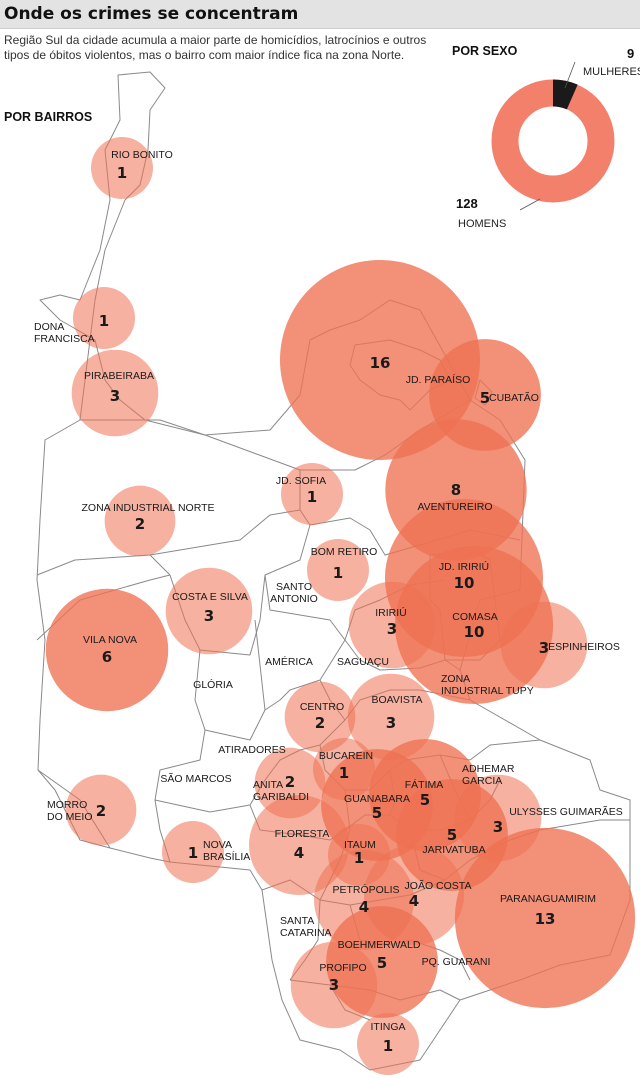 The width and height of the screenshot is (640, 1078). I want to click on bubble-rio-bonito, so click(122, 168).